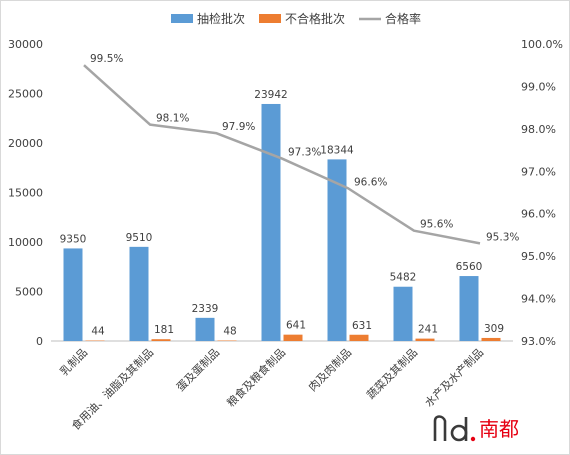 The width and height of the screenshot is (570, 455). Describe the element at coordinates (538, 214) in the screenshot. I see `y-right-tick-label: 96.0%` at that location.